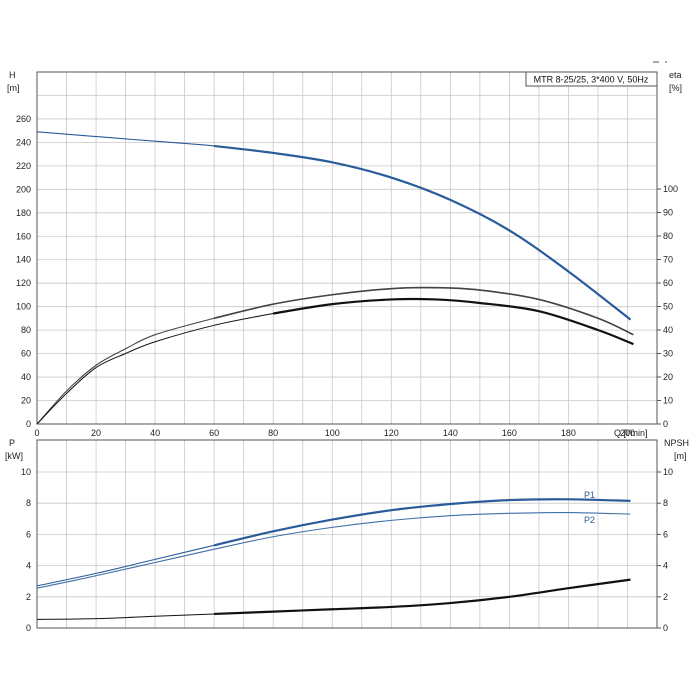  What do you see at coordinates (668, 330) in the screenshot?
I see `y-right-tick-label: 40` at bounding box center [668, 330].